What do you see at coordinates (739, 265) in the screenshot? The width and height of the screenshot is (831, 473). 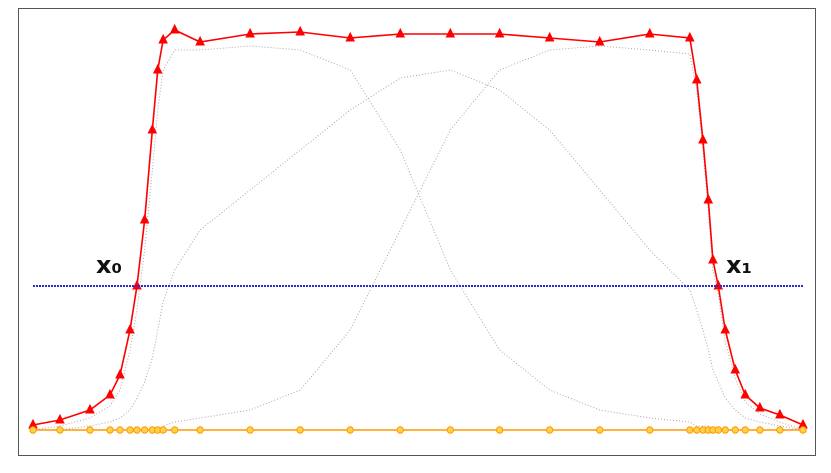 I see `annotation-label: x₁` at bounding box center [739, 265].